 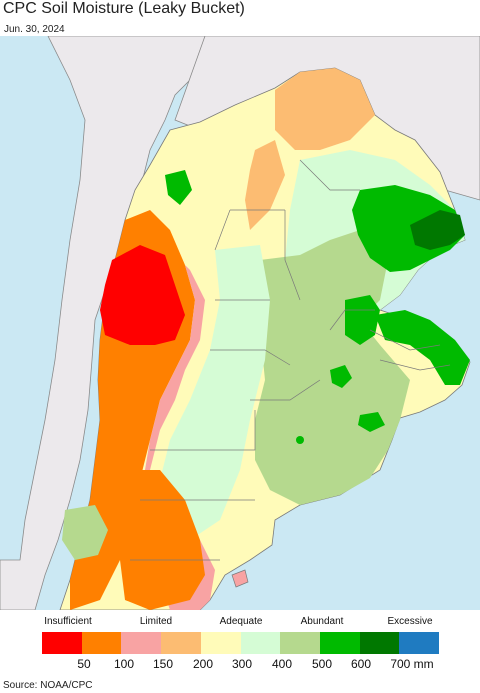 I want to click on light-green-central, so click(x=215, y=392).